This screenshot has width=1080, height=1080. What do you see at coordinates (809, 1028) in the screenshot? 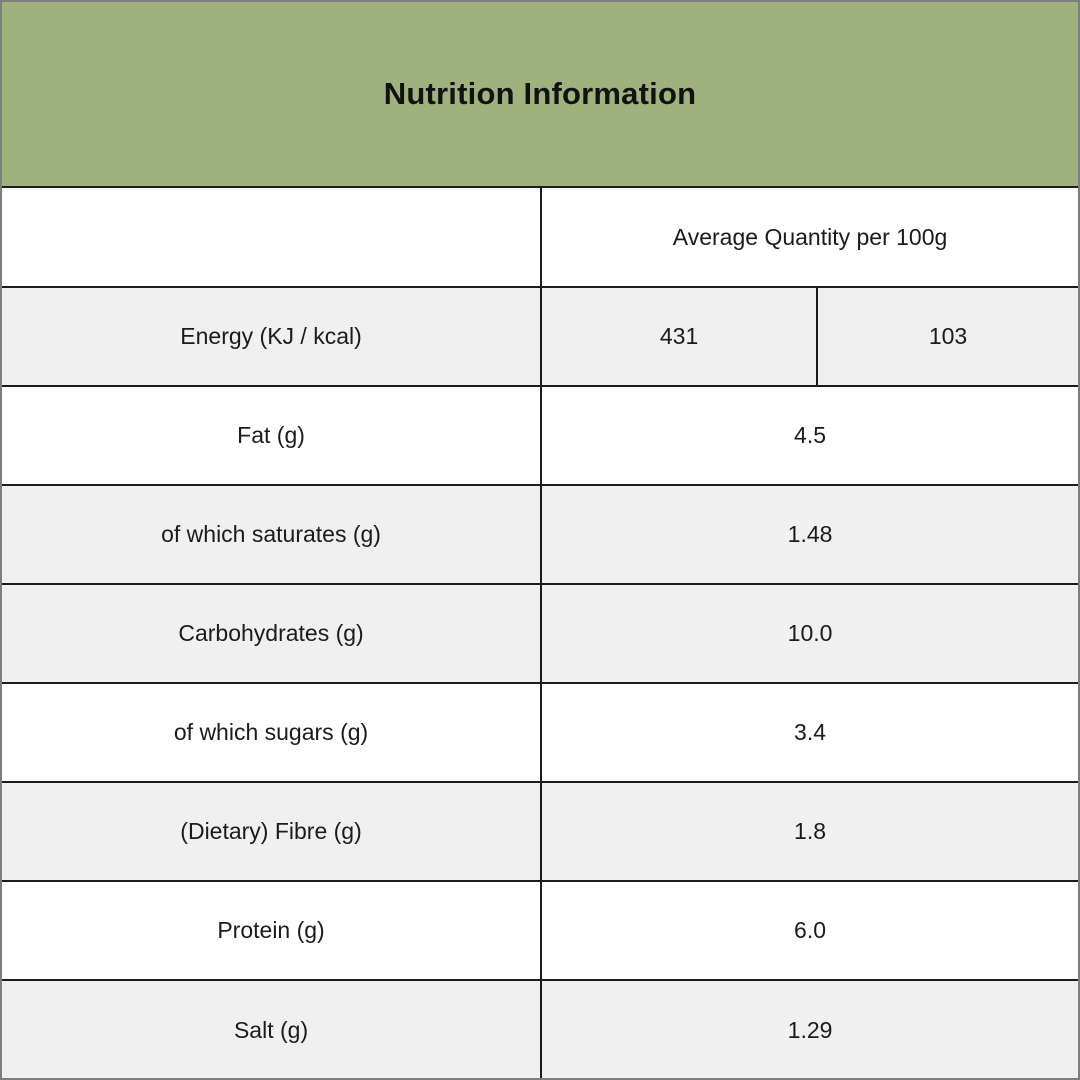
I see `row-value: 1.29` at bounding box center [809, 1028].